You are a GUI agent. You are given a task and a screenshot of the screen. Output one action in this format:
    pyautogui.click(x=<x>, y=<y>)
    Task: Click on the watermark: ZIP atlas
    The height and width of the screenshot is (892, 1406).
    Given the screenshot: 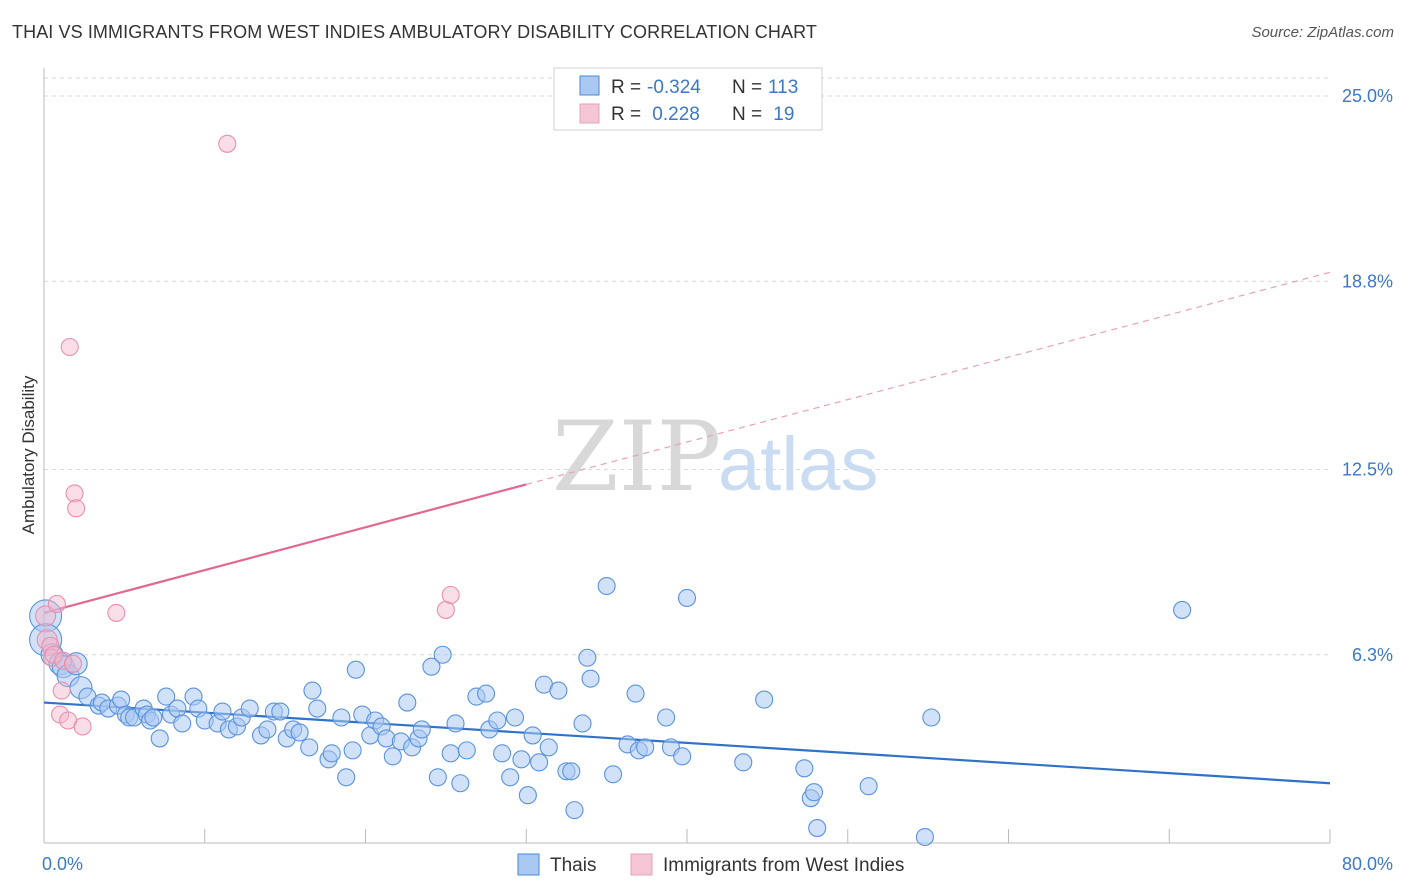 What is the action you would take?
    pyautogui.click(x=715, y=457)
    